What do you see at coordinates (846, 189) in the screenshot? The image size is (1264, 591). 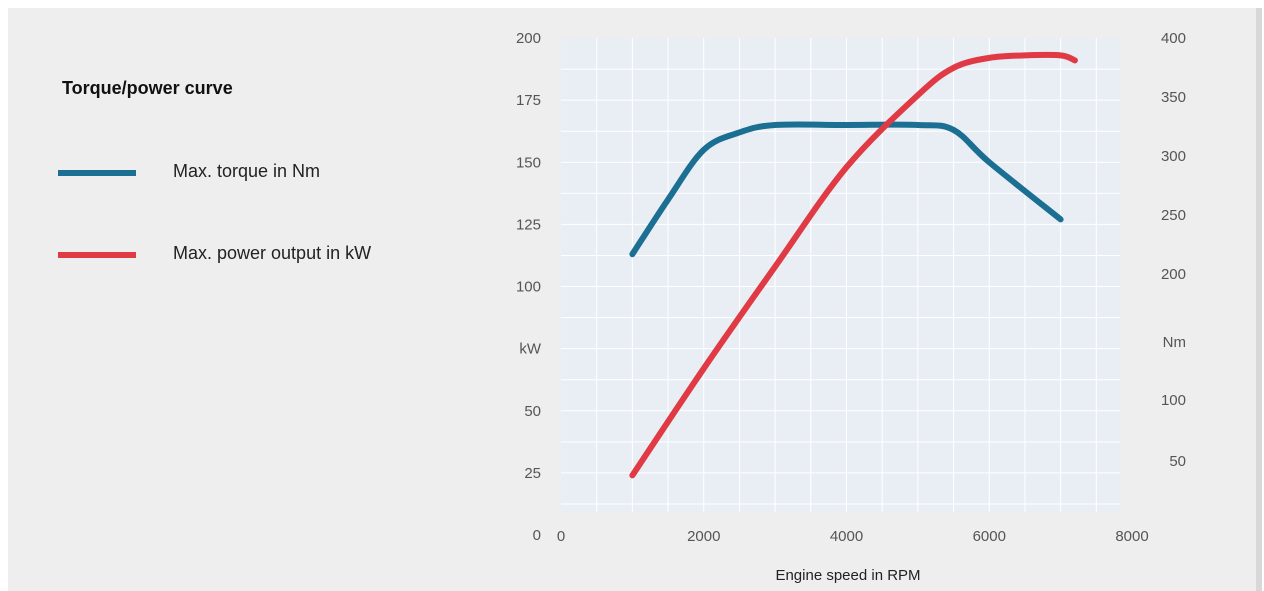 I see `torque-line` at bounding box center [846, 189].